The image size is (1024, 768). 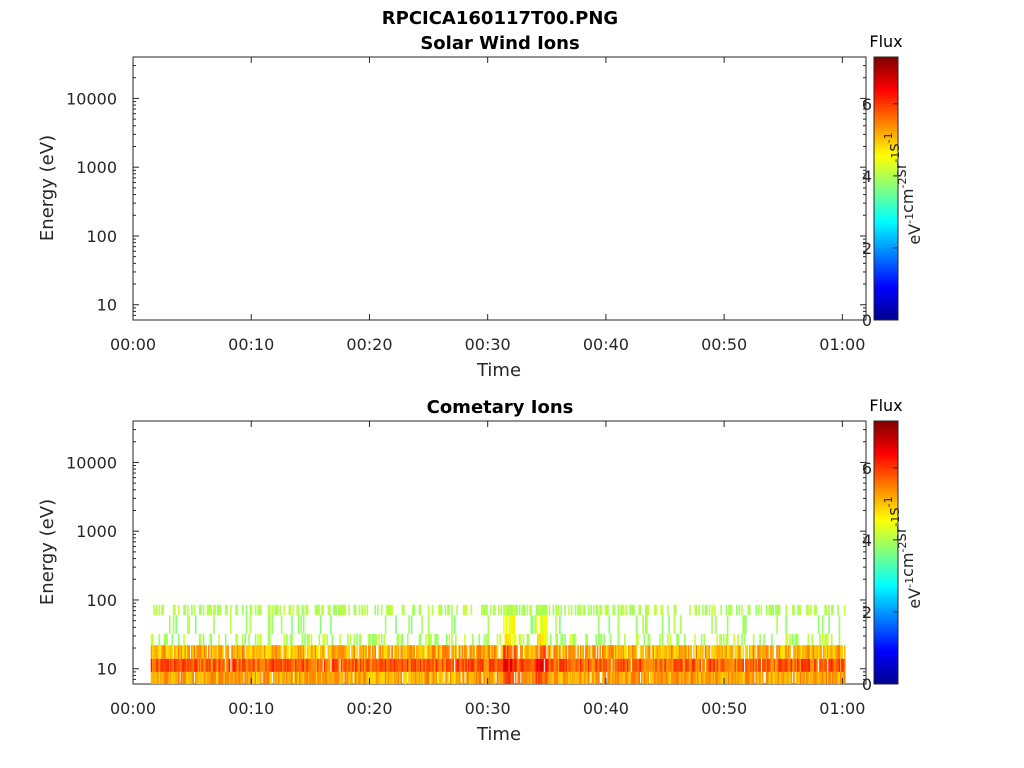 I want to click on colorbar-gradient, so click(x=886, y=188).